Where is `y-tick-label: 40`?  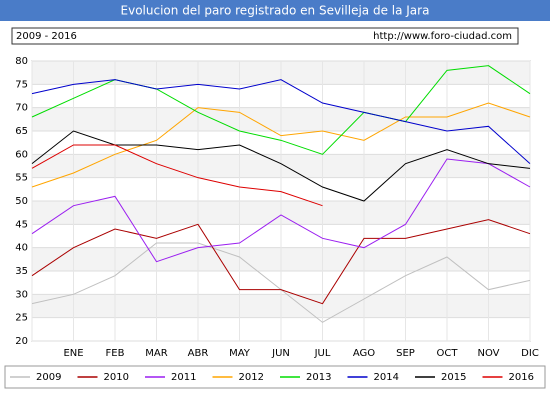 y-tick-label: 40 is located at coordinates (21, 248).